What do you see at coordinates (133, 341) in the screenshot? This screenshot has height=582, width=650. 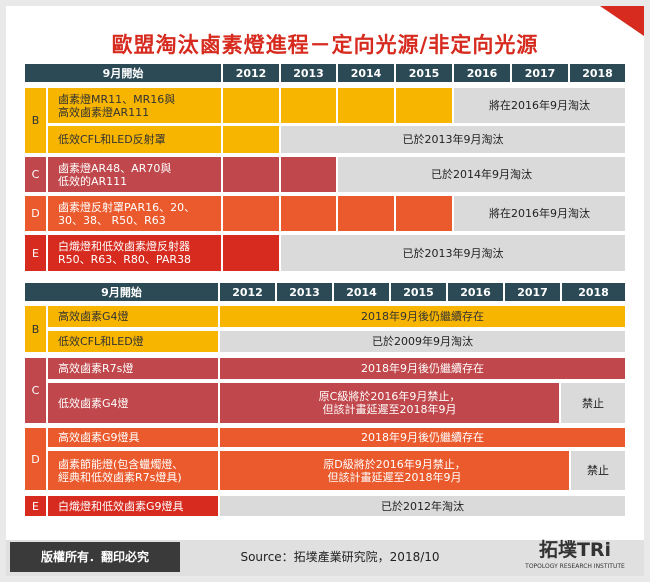 I see `row-label: 低效CFL和LED燈` at bounding box center [133, 341].